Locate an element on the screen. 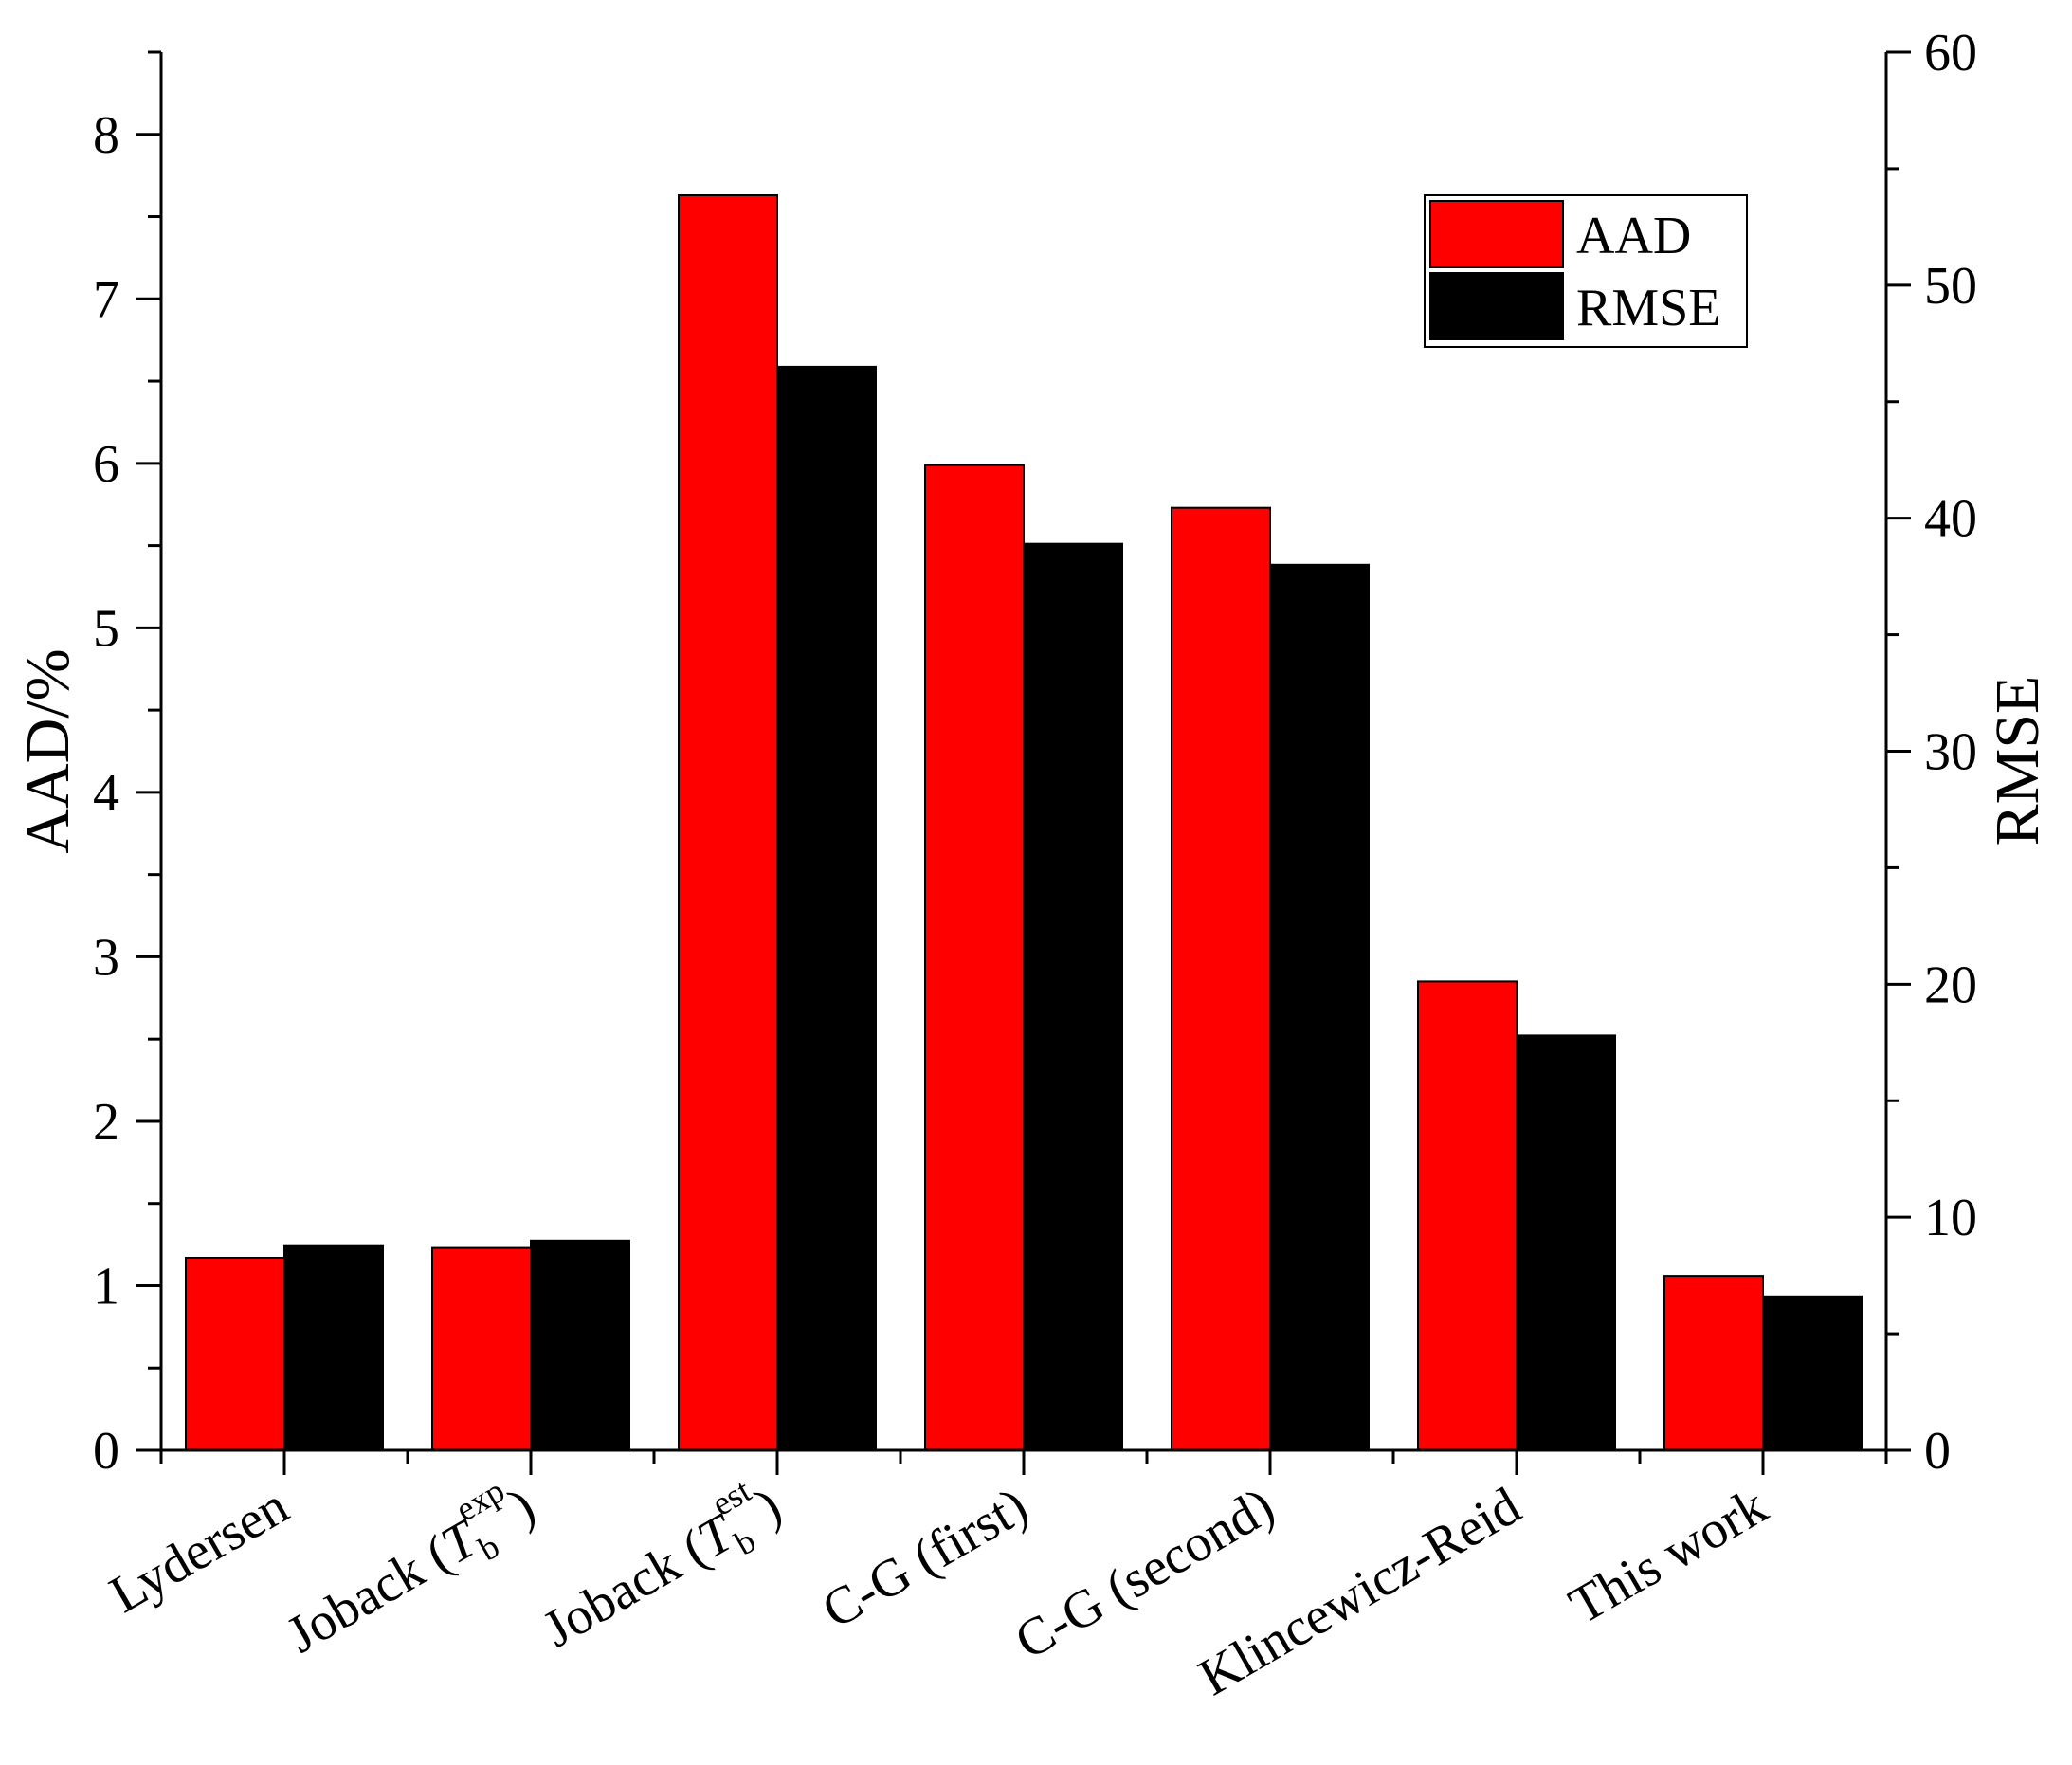  right-tick-label: 40 is located at coordinates (1950, 520).